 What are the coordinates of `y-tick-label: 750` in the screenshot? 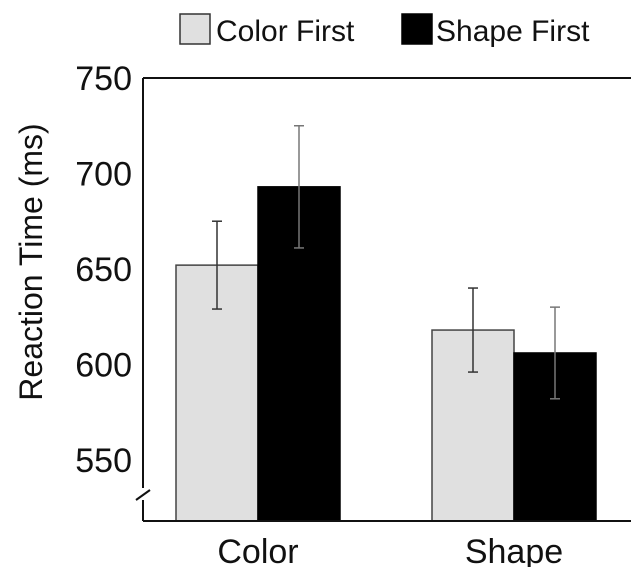 It's located at (103, 79).